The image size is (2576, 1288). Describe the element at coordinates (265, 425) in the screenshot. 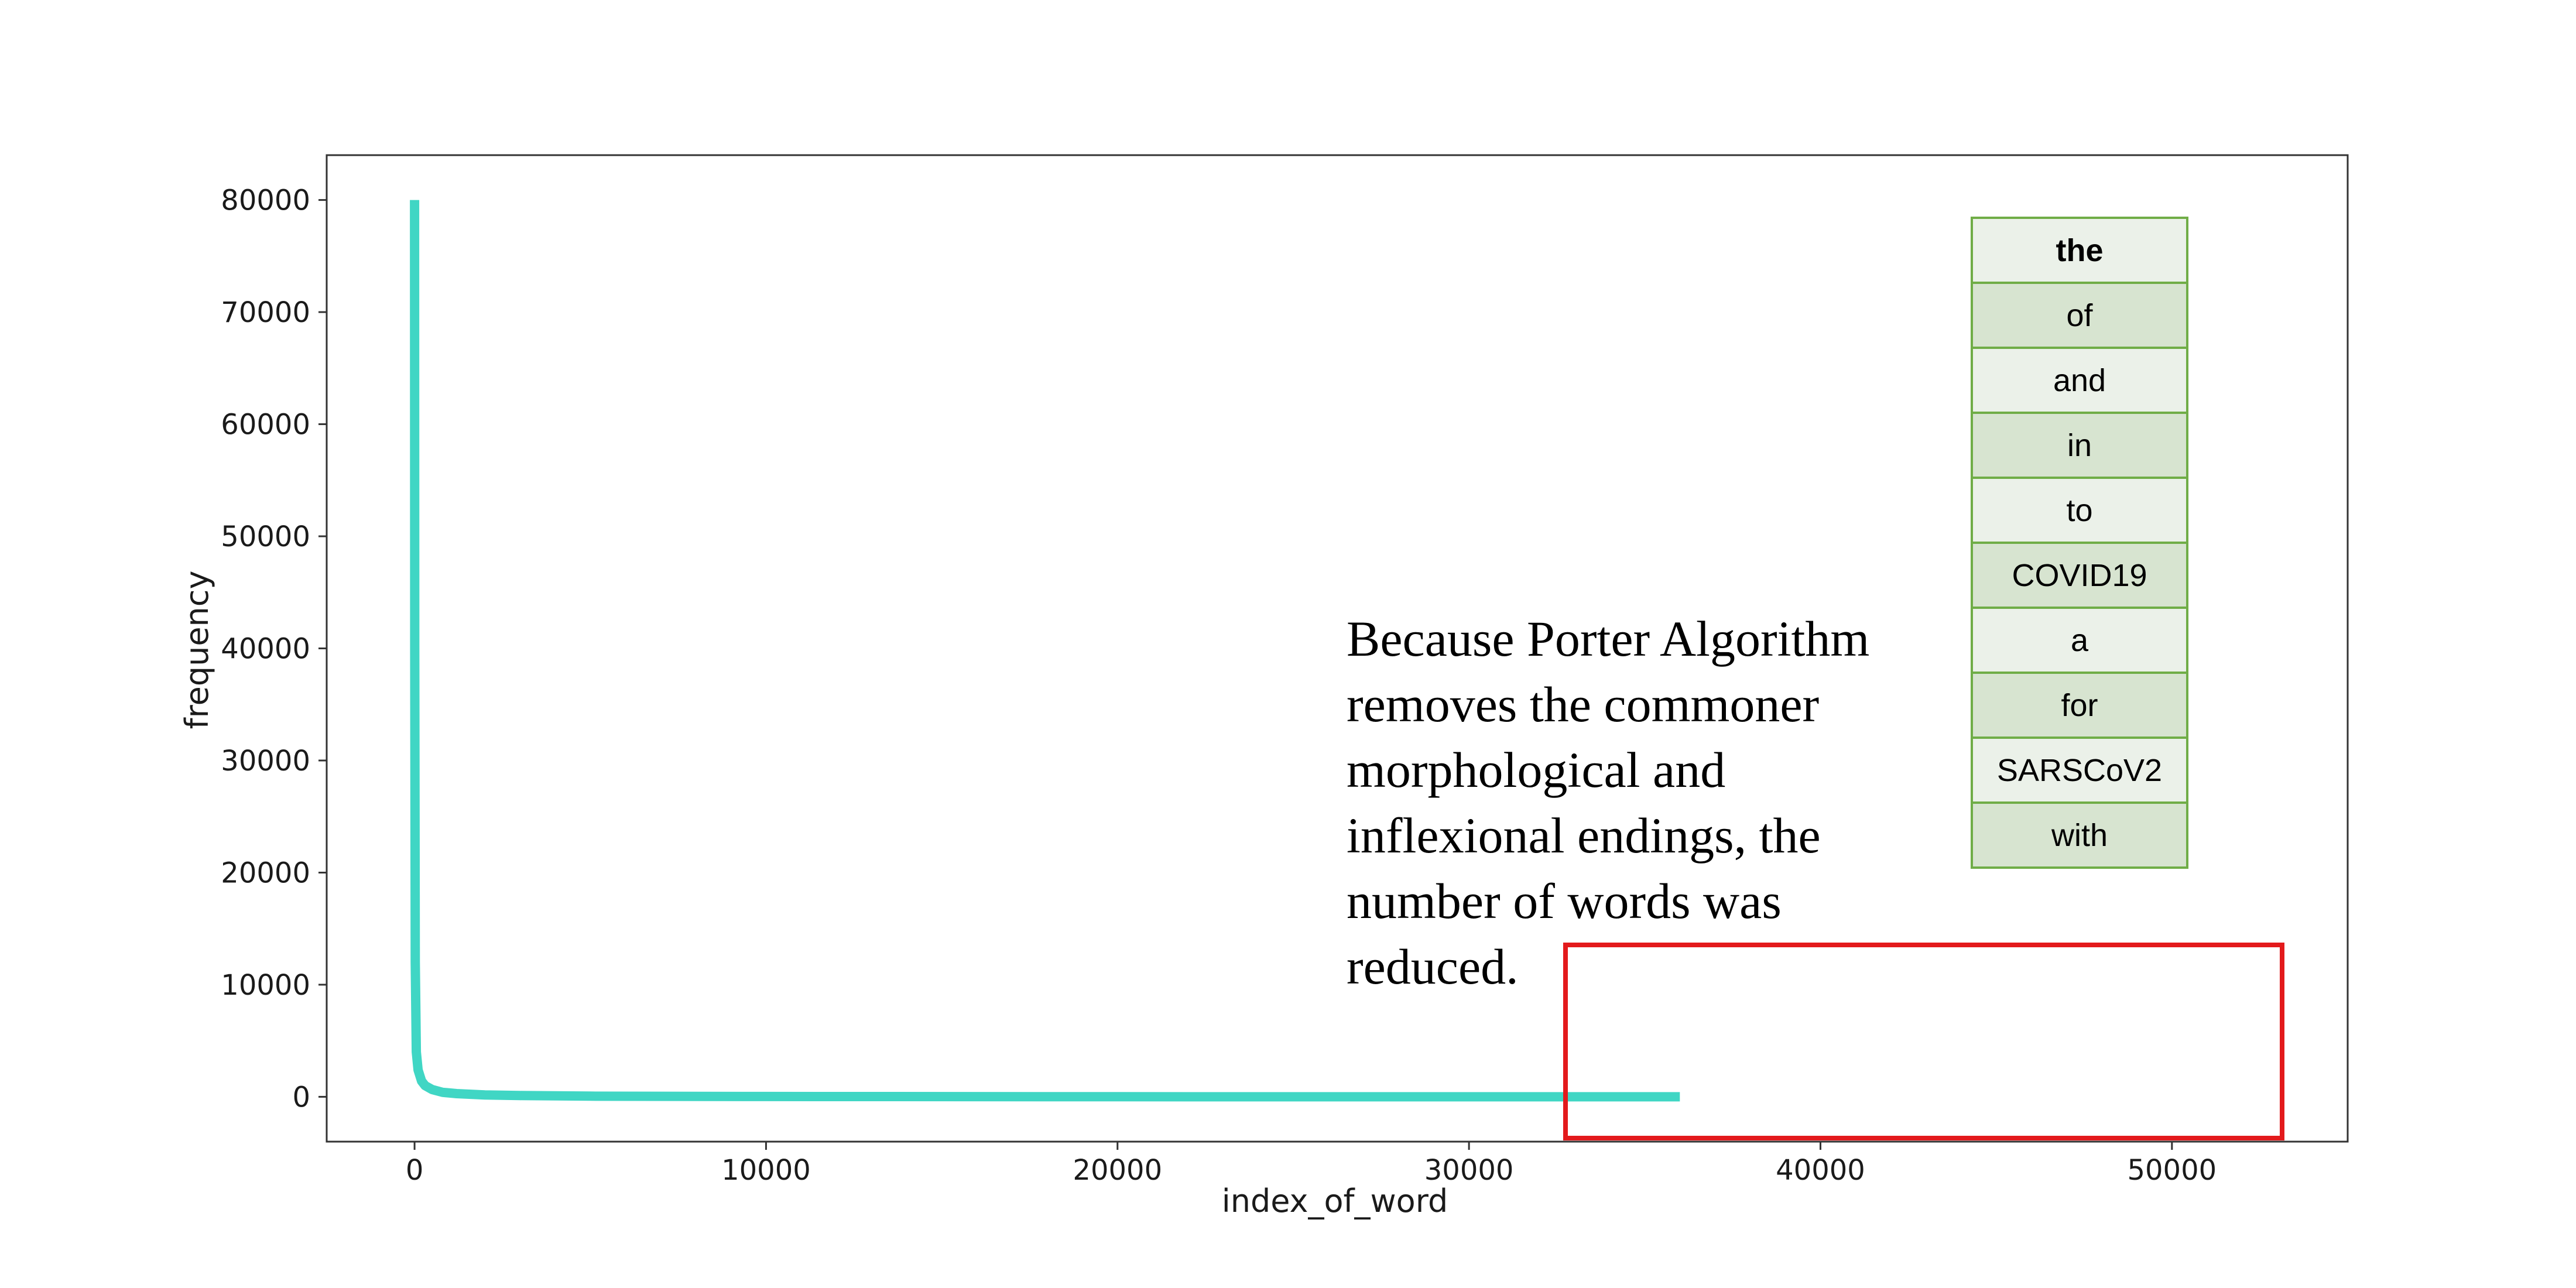

I see `y-tick-label: 60000` at that location.